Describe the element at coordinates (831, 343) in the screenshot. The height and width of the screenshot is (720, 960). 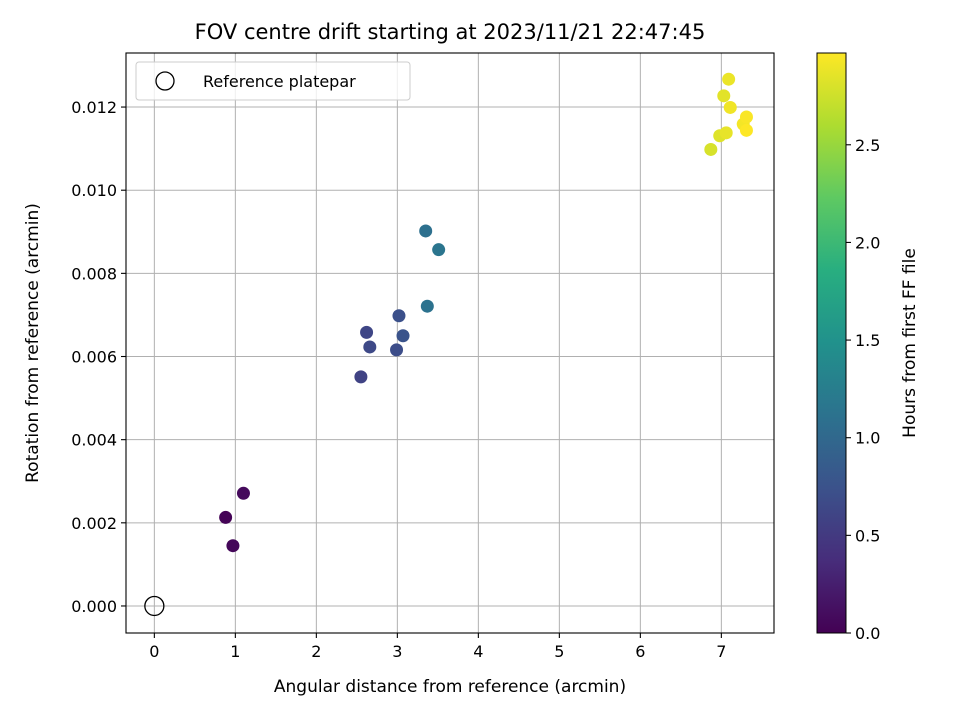
I see `colorbar-gradient` at that location.